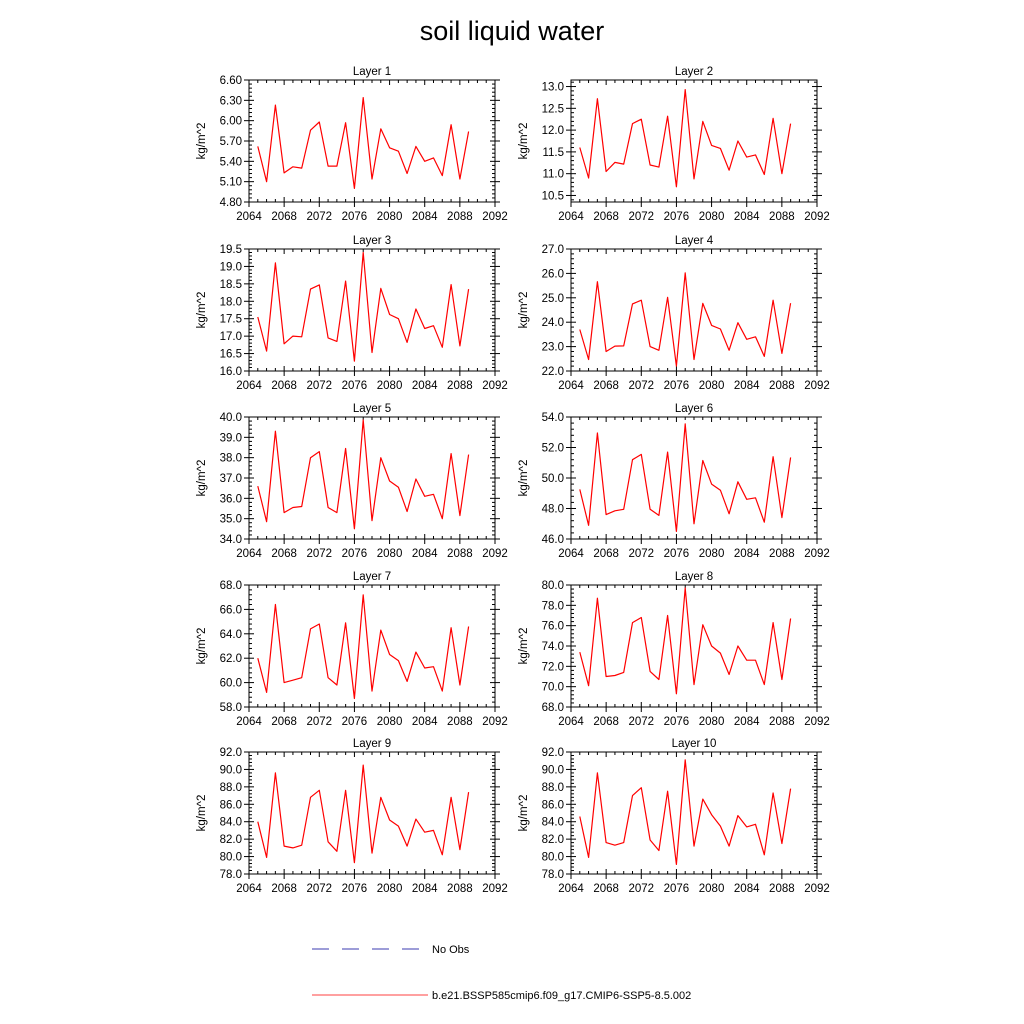 Image resolution: width=1024 pixels, height=1024 pixels. I want to click on y-tick-label: 13.0, so click(553, 88).